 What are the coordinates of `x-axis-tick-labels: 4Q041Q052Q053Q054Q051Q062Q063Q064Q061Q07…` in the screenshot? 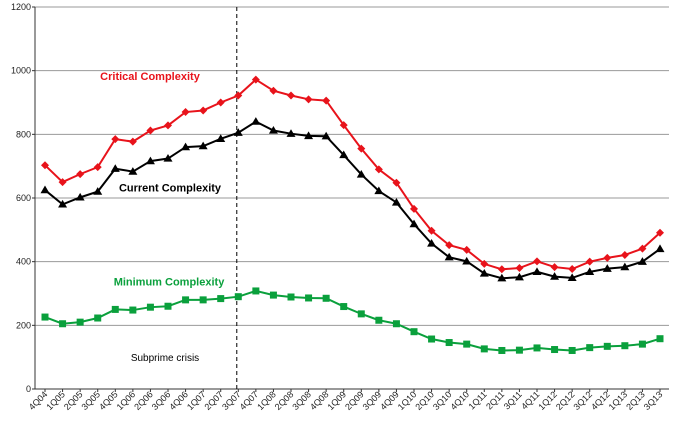 It's located at (345, 400).